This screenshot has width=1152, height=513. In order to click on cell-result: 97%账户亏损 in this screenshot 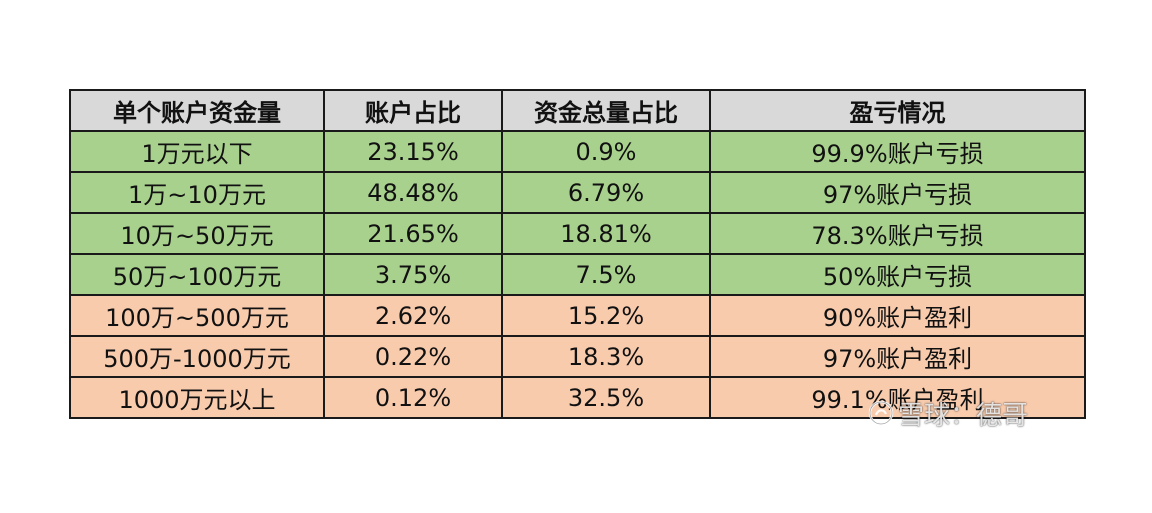, I will do `click(897, 192)`.